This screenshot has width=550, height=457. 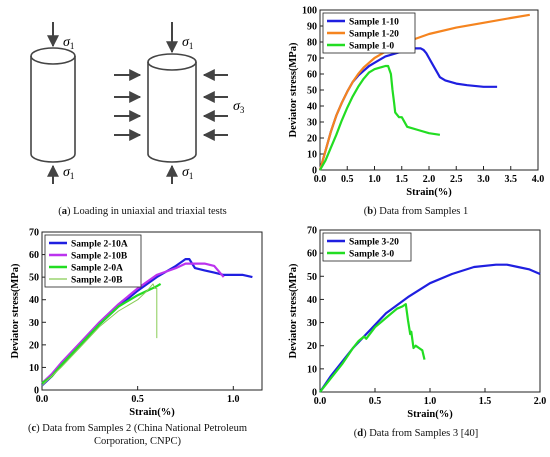 I want to click on x-tick-label: 3.5, so click(x=511, y=179).